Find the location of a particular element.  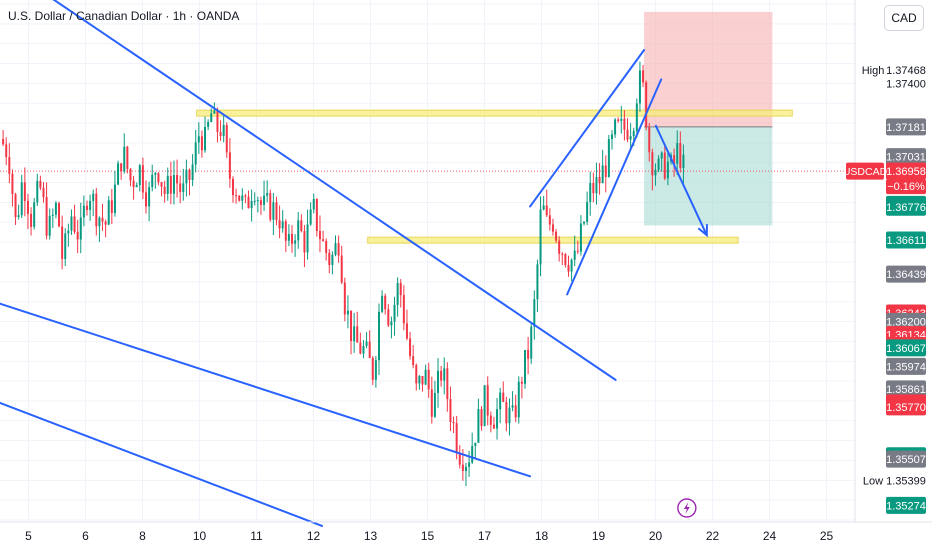

projection-arrow is located at coordinates (681, 180).